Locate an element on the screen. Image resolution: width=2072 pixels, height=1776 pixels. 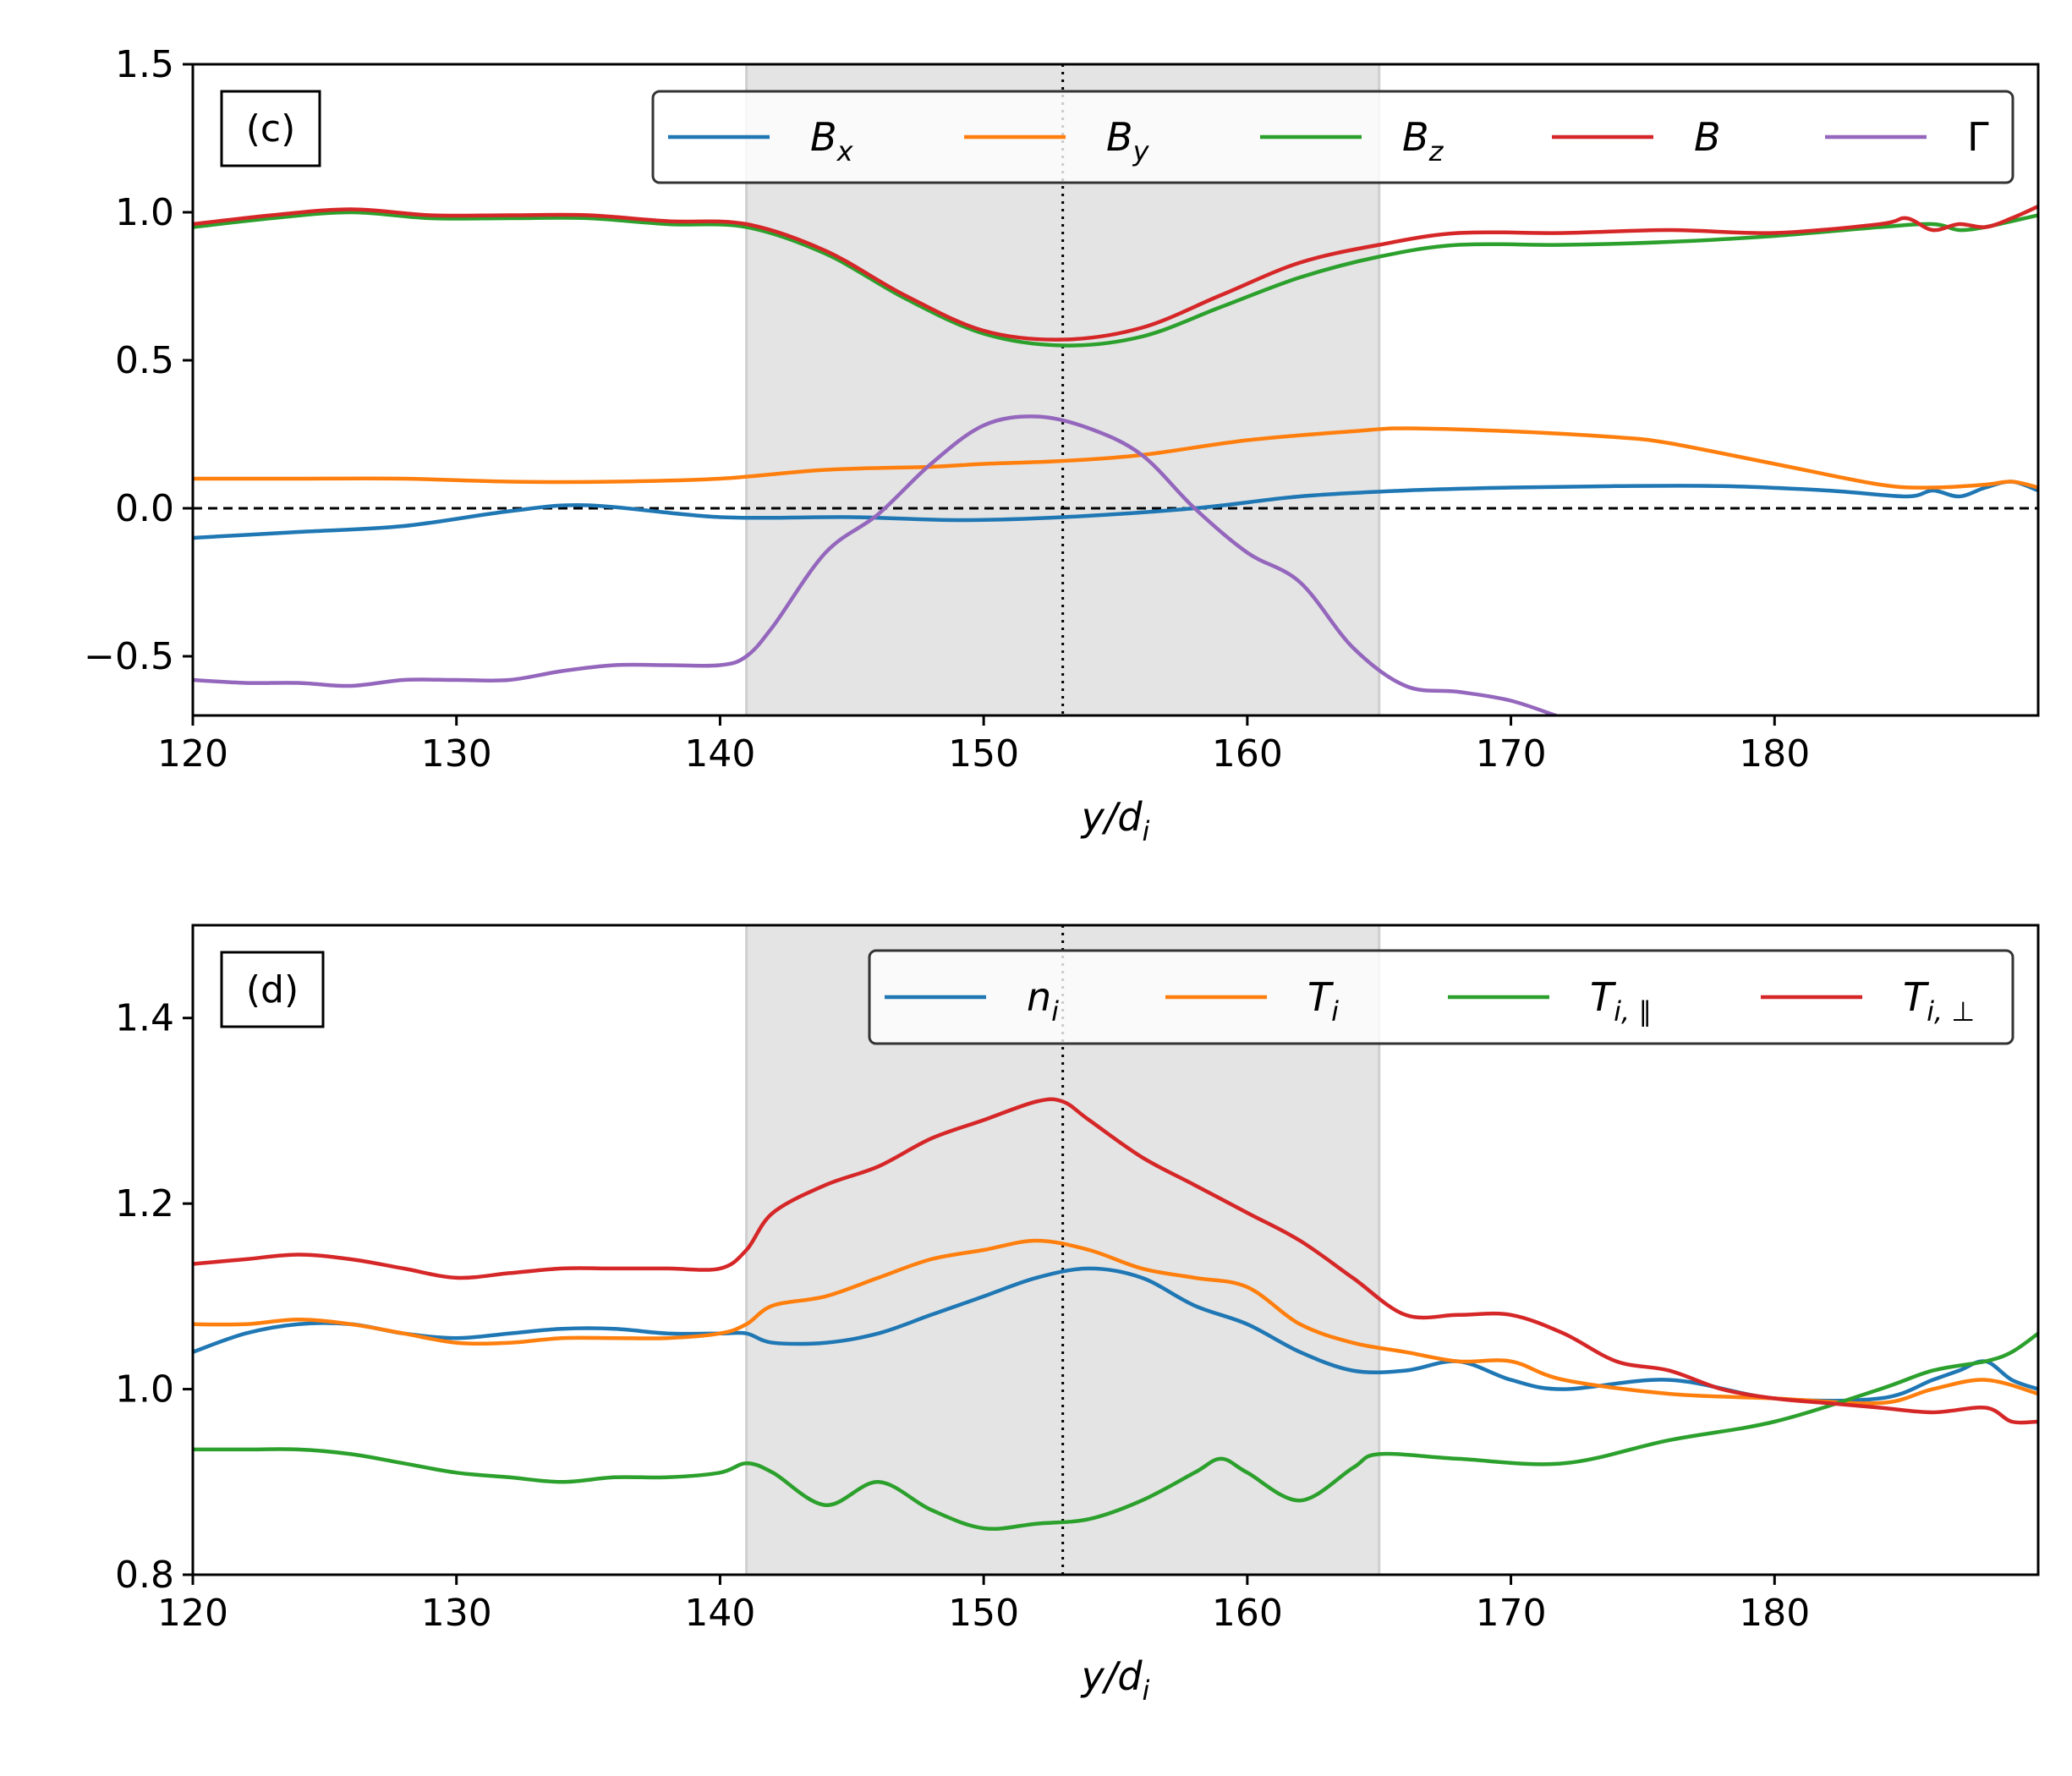
y-tick-label: 1.4 is located at coordinates (144, 1019).